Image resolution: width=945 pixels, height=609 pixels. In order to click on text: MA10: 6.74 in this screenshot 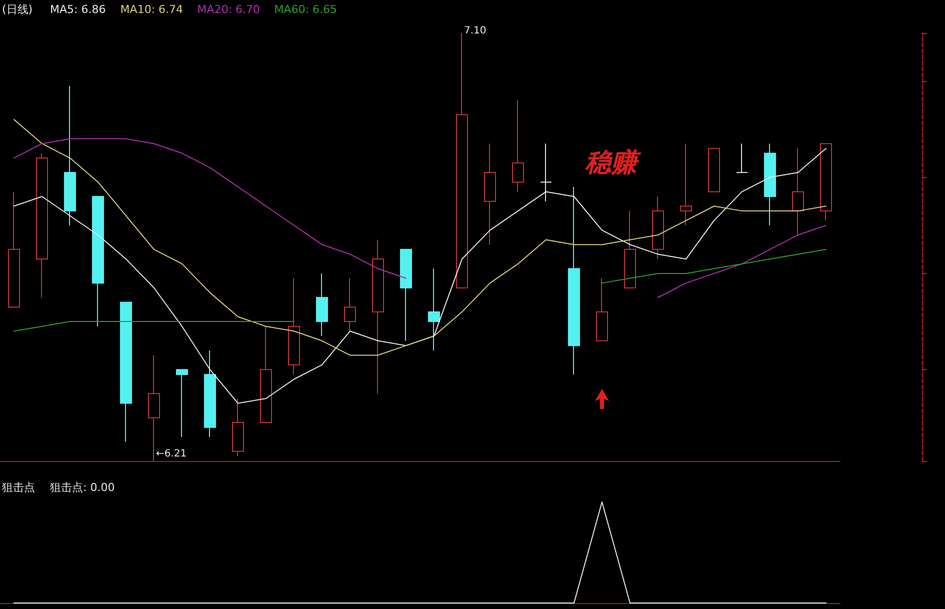, I will do `click(152, 9)`.